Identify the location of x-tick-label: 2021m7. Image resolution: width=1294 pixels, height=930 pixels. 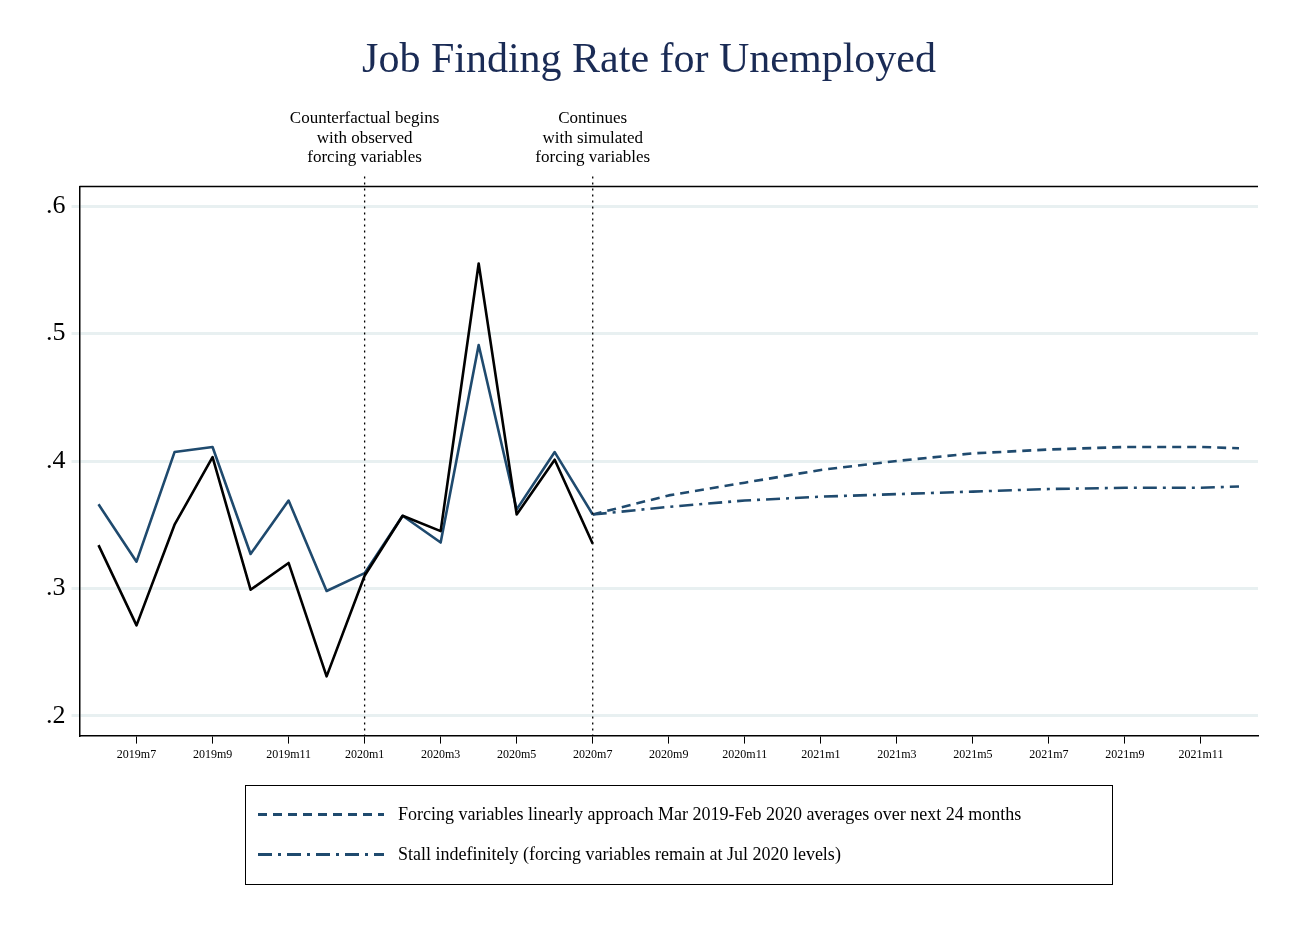
(1049, 753).